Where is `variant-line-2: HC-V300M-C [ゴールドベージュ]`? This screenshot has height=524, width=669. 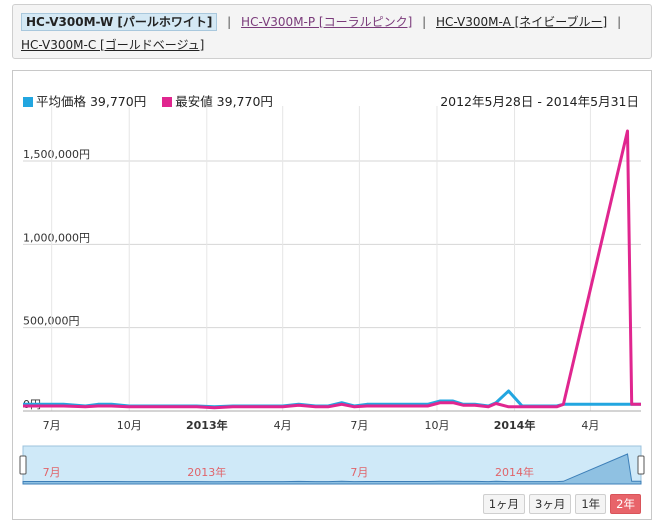
variant-line-2: HC-V300M-C [ゴールドベージュ] is located at coordinates (112, 44).